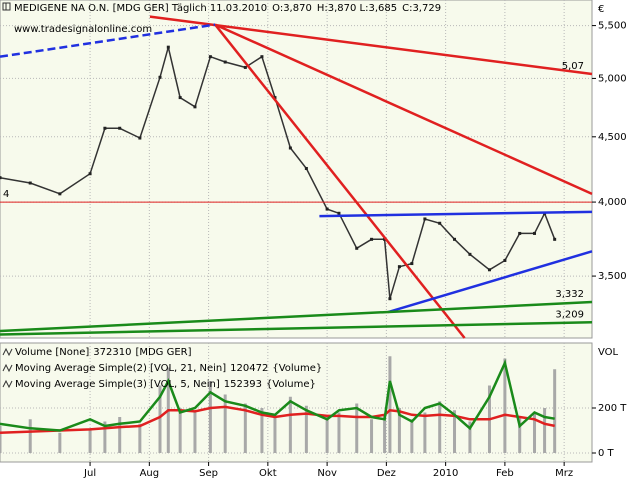  What do you see at coordinates (564, 473) in the screenshot?
I see `x-tick-label: Mrz` at bounding box center [564, 473].